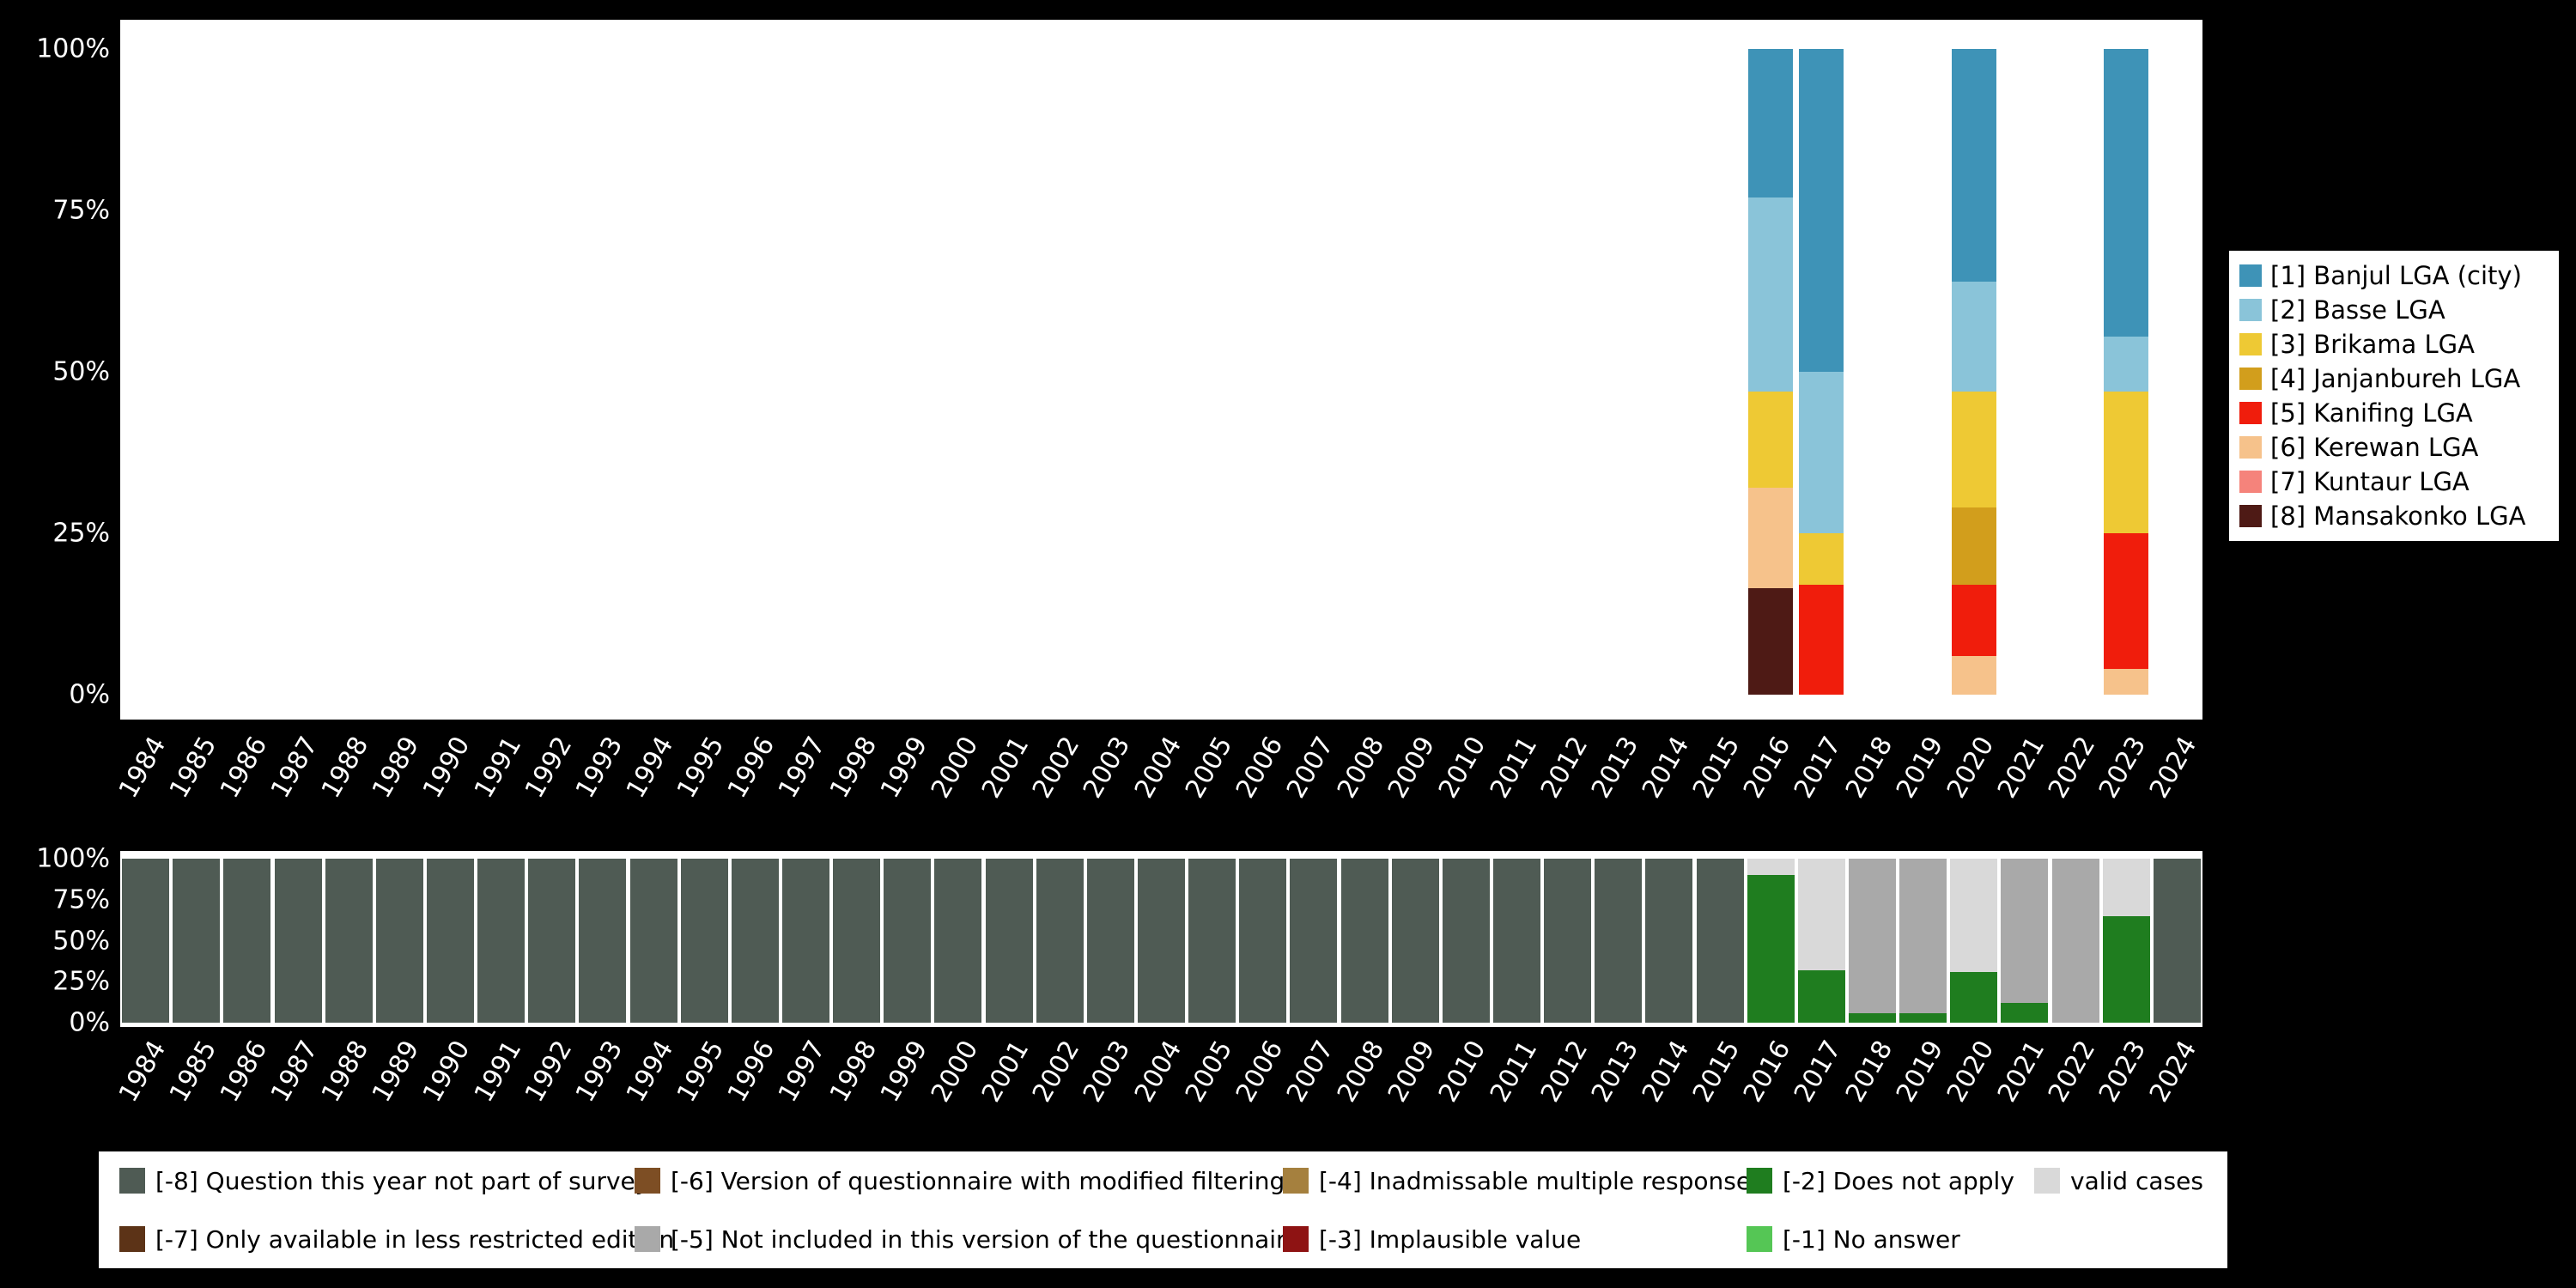  What do you see at coordinates (2136, 1180) in the screenshot?
I see `legend-label-valid: valid cases` at bounding box center [2136, 1180].